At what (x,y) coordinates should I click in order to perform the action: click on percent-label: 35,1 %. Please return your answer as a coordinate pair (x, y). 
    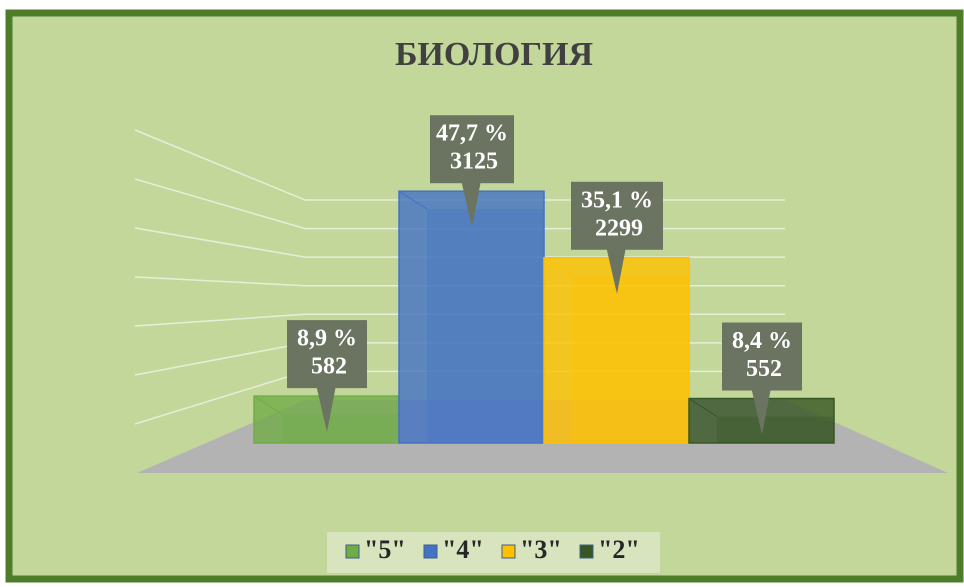
    Looking at the image, I should click on (617, 200).